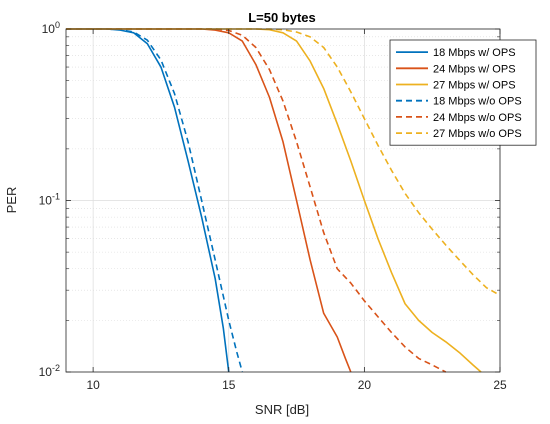  Describe the element at coordinates (477, 118) in the screenshot. I see `legend-label-5: 24 Mbps w/o OPS` at that location.